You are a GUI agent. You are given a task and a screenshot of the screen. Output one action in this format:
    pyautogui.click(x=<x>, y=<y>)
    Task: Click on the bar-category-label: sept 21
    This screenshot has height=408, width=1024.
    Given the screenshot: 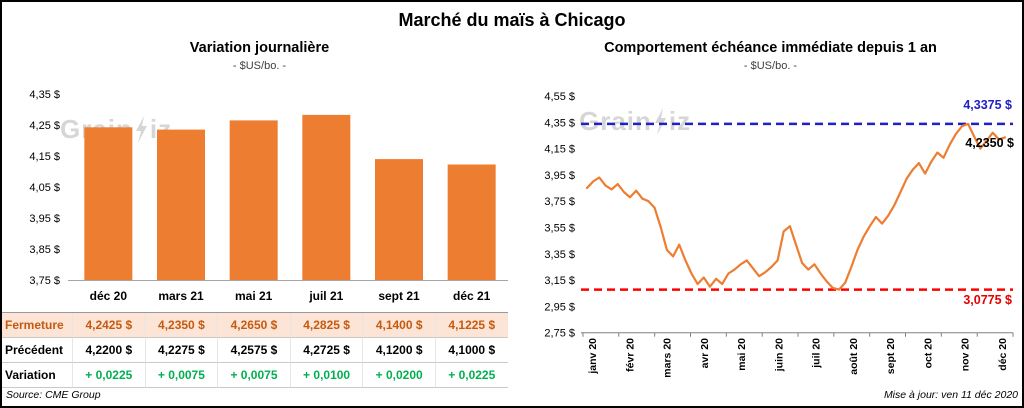 What is the action you would take?
    pyautogui.click(x=399, y=296)
    